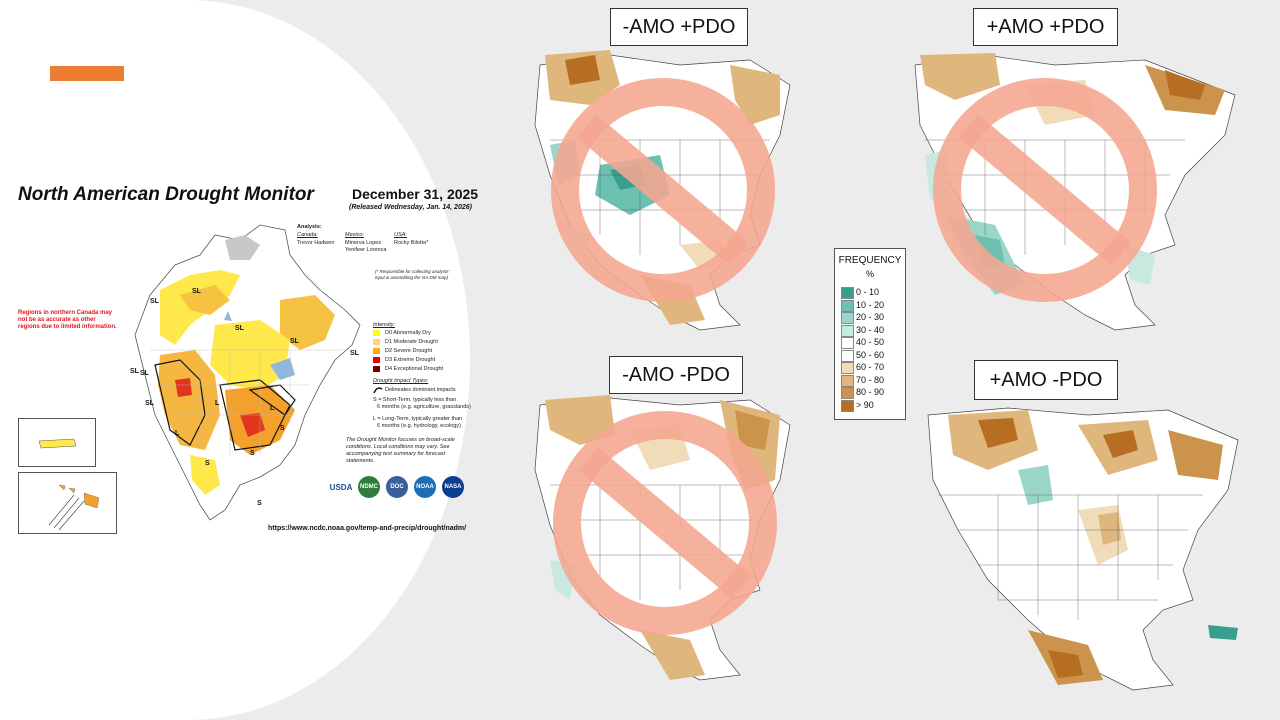 Image resolution: width=1280 pixels, height=720 pixels. I want to click on noaa-logo: NOAA, so click(425, 487).